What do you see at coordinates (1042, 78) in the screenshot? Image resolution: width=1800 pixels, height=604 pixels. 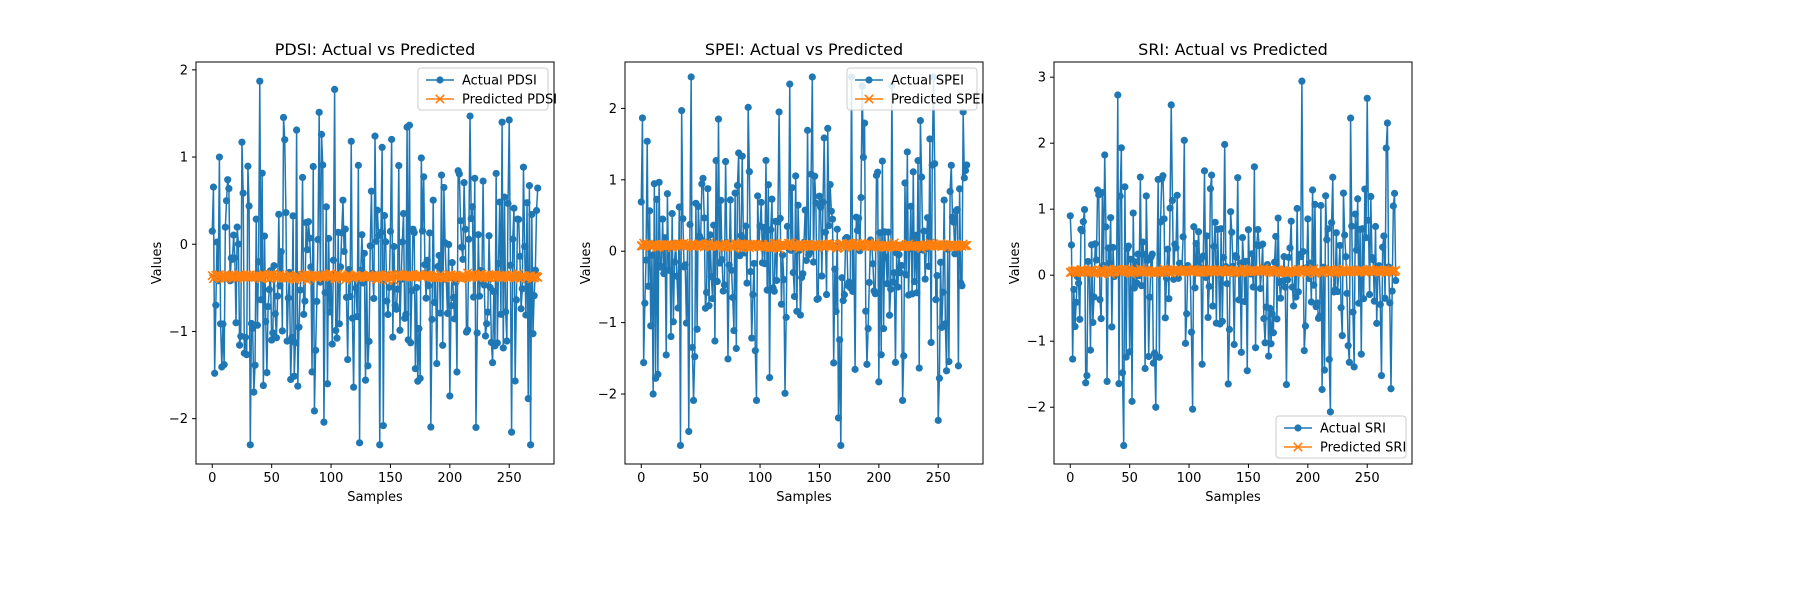 I see `y-tick-label: 3` at bounding box center [1042, 78].